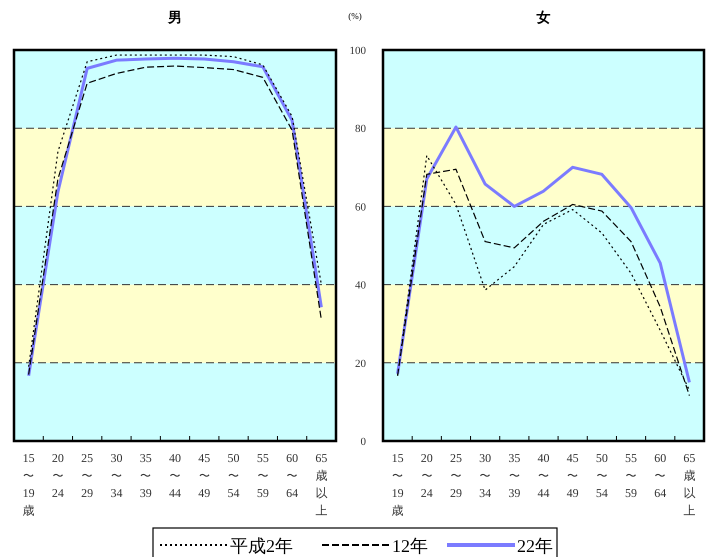 The width and height of the screenshot is (710, 557). What do you see at coordinates (355, 16) in the screenshot?
I see `y-axis-title: (%)` at bounding box center [355, 16].